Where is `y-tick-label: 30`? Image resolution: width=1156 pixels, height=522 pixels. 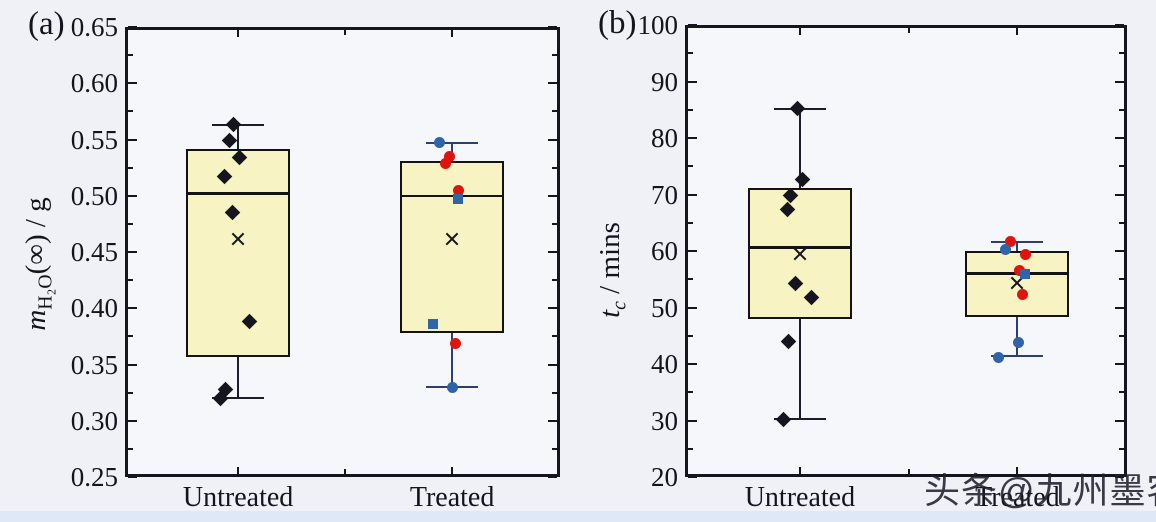
y-tick-label: 30 is located at coordinates (664, 420).